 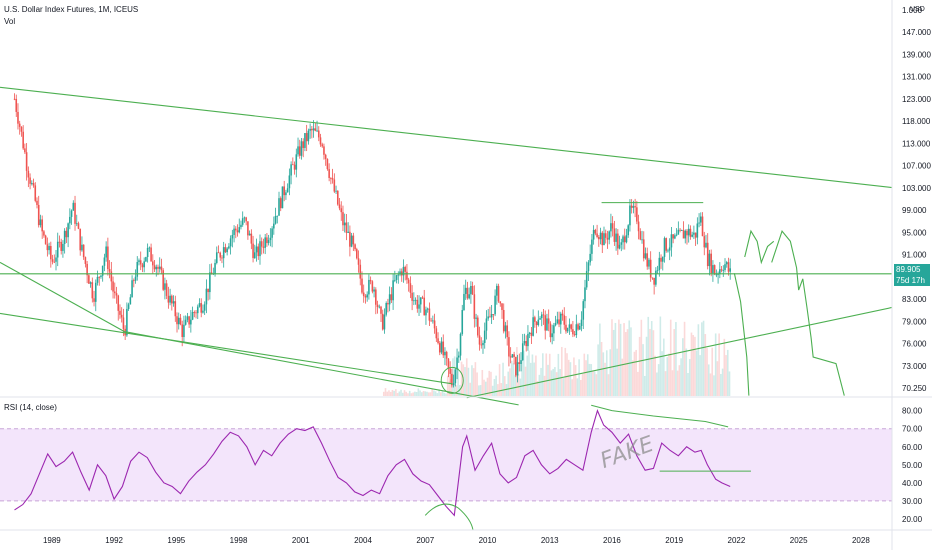 I want to click on time-tick-label: 2013, so click(x=550, y=540).